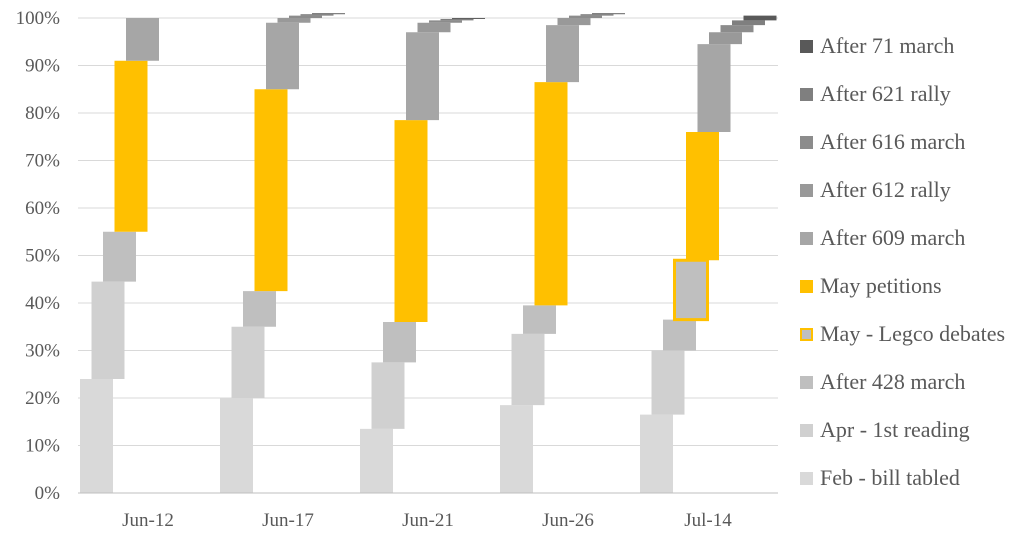  I want to click on y-tick-label: 70%, so click(42, 161).